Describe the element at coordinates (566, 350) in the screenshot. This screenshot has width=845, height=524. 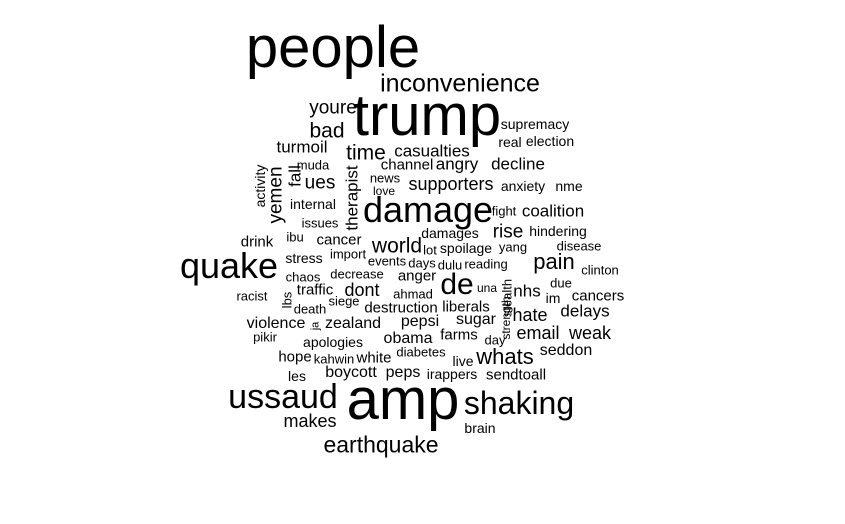
I see `word: seddon` at that location.